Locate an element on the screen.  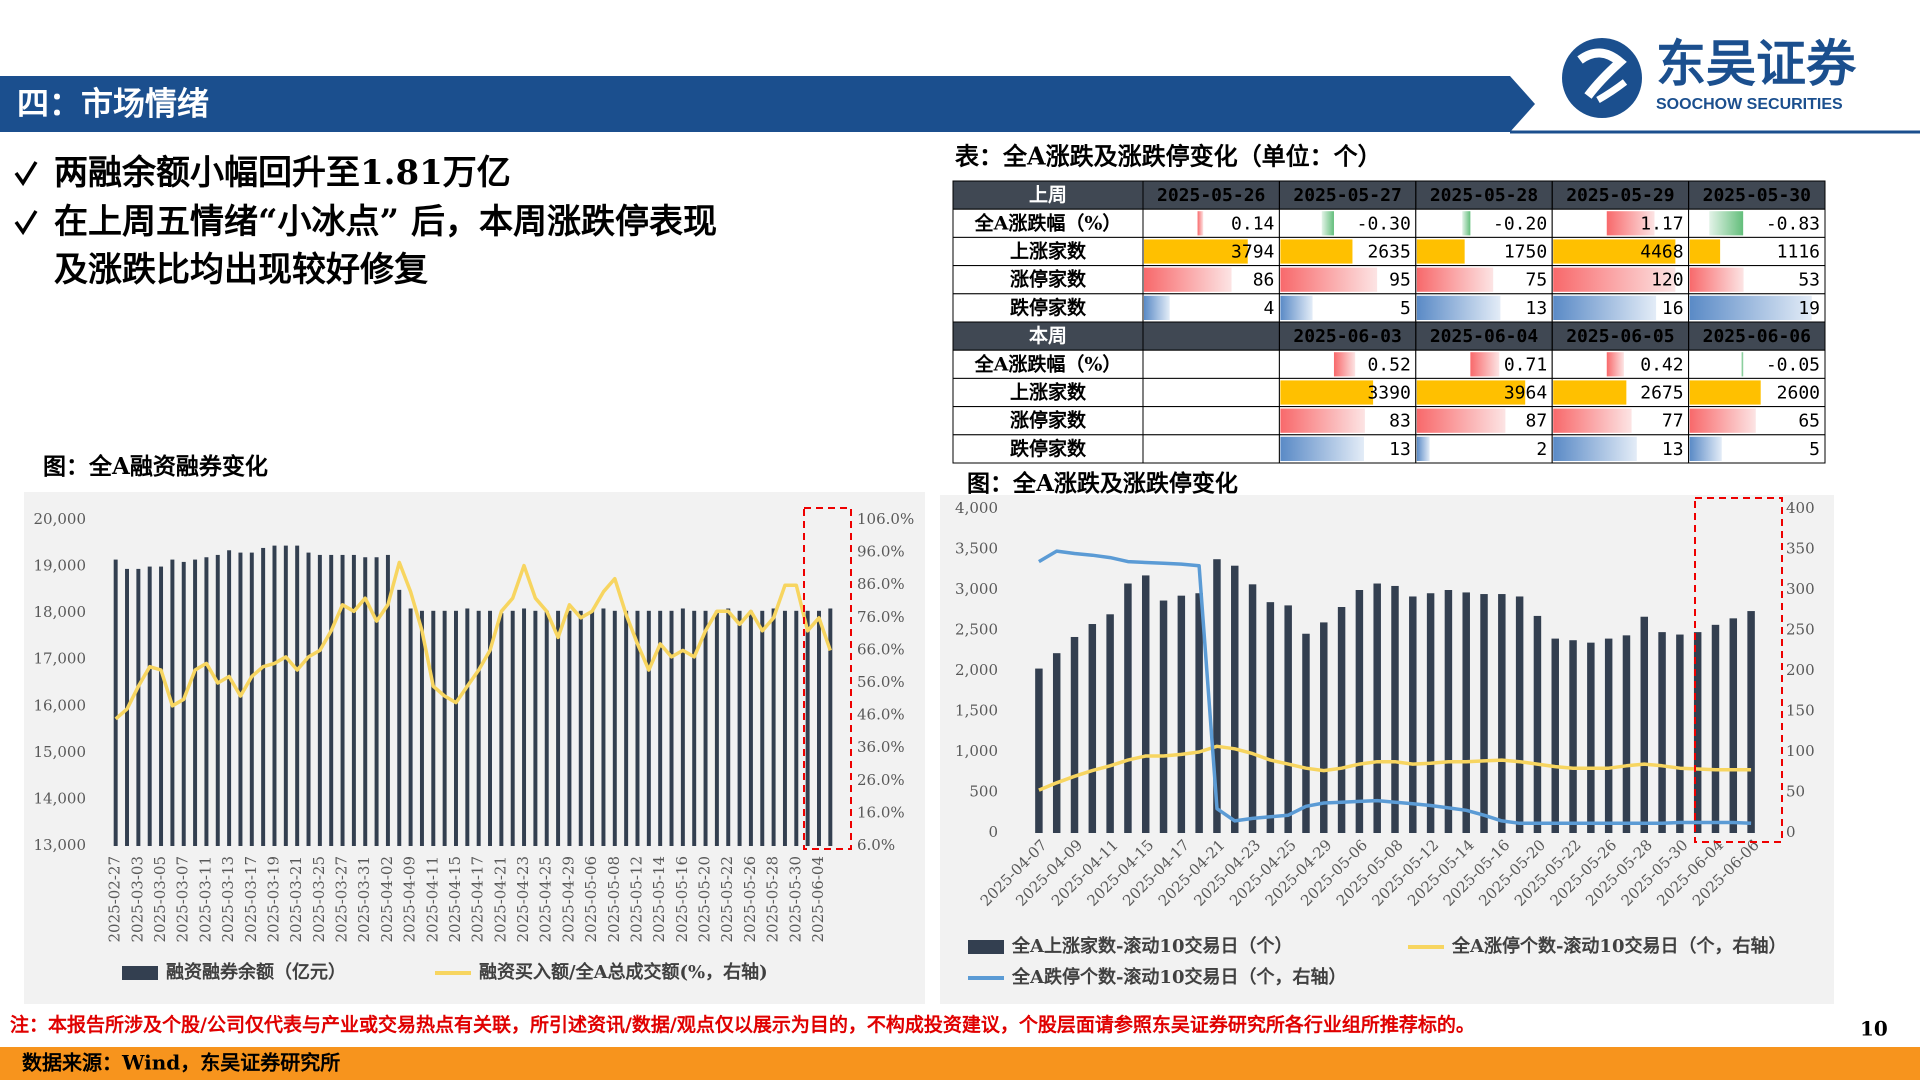
line-series is located at coordinates (473, 640).